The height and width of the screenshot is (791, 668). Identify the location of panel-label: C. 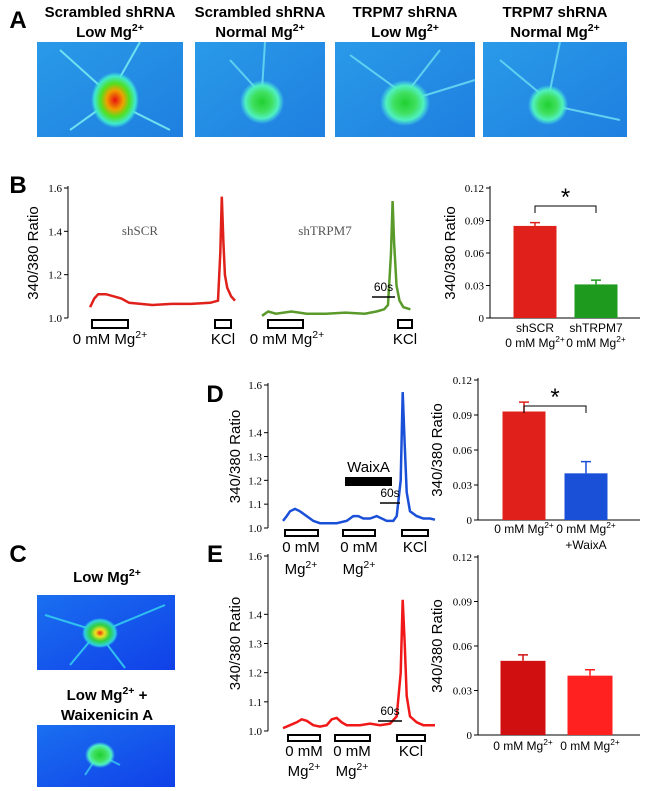
(17, 554).